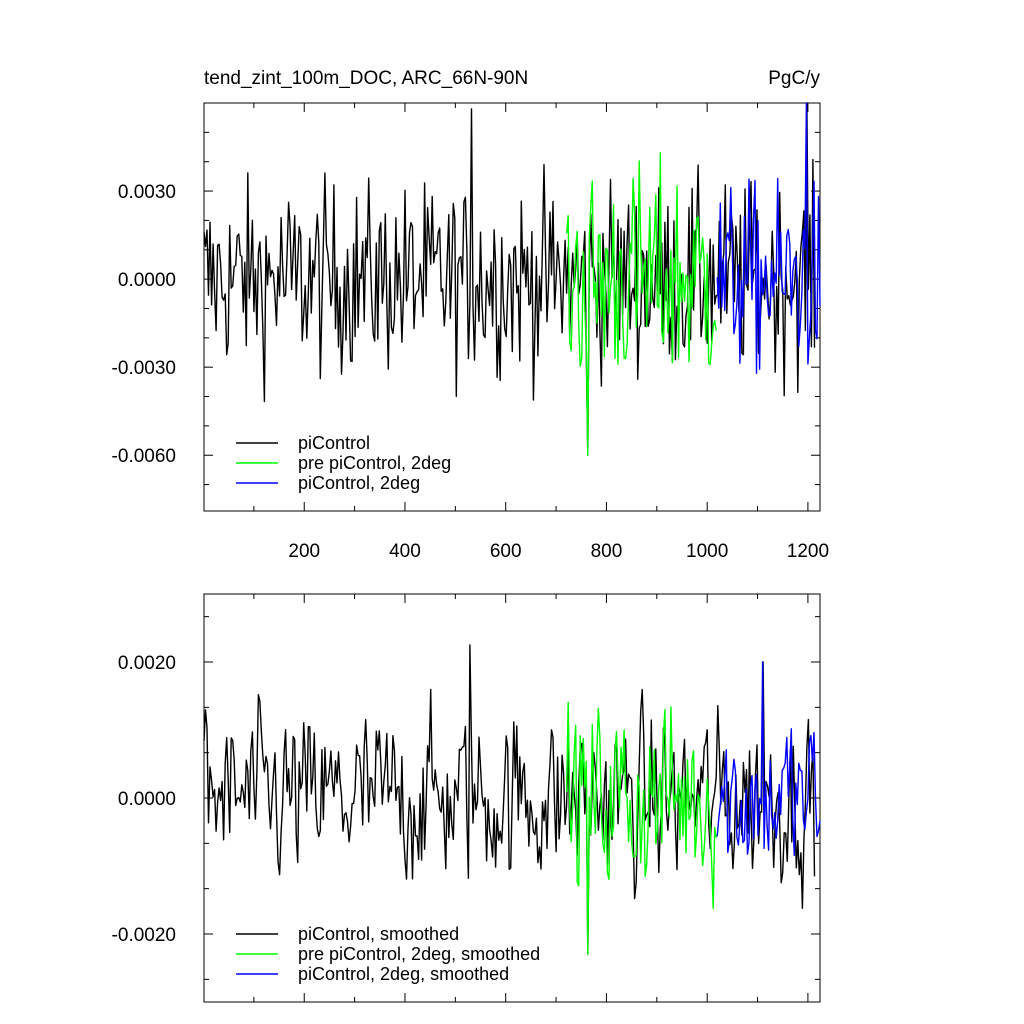 The height and width of the screenshot is (1024, 1024). What do you see at coordinates (607, 551) in the screenshot?
I see `x-tick-label: 800` at bounding box center [607, 551].